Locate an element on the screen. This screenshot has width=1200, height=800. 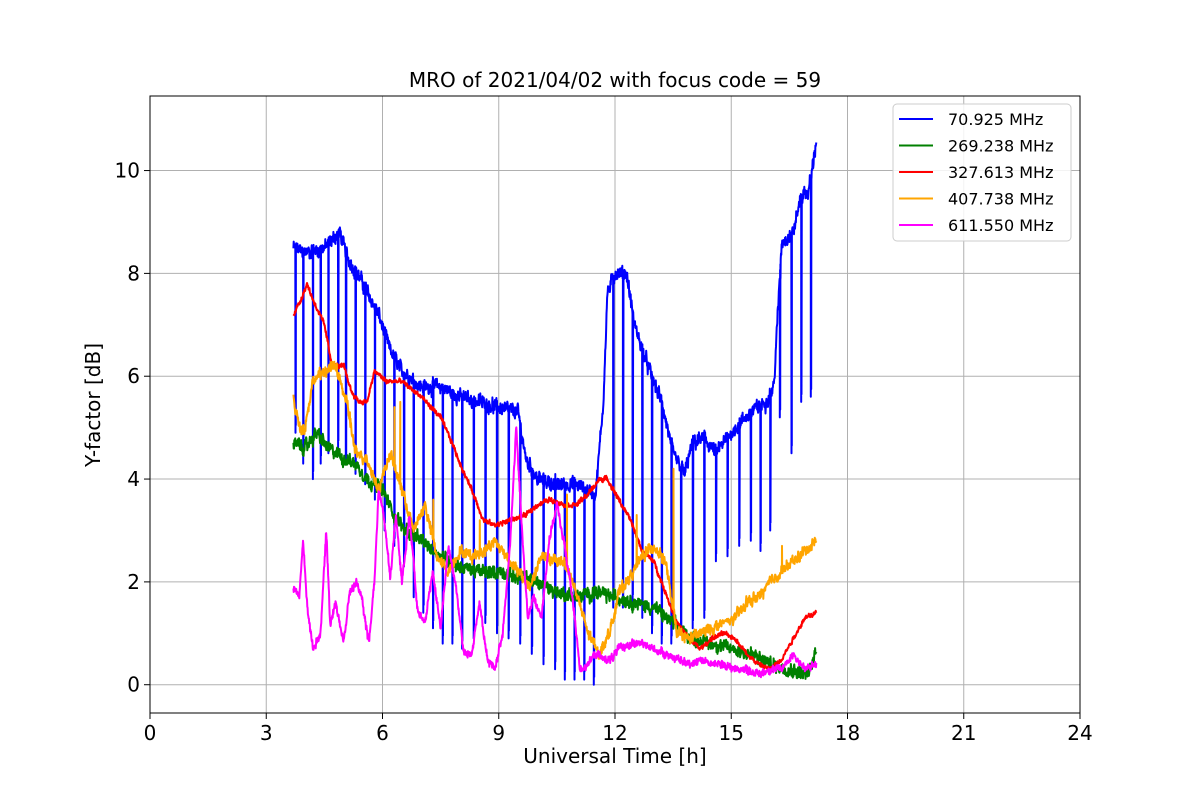
x-tick-label: 0 is located at coordinates (150, 733).